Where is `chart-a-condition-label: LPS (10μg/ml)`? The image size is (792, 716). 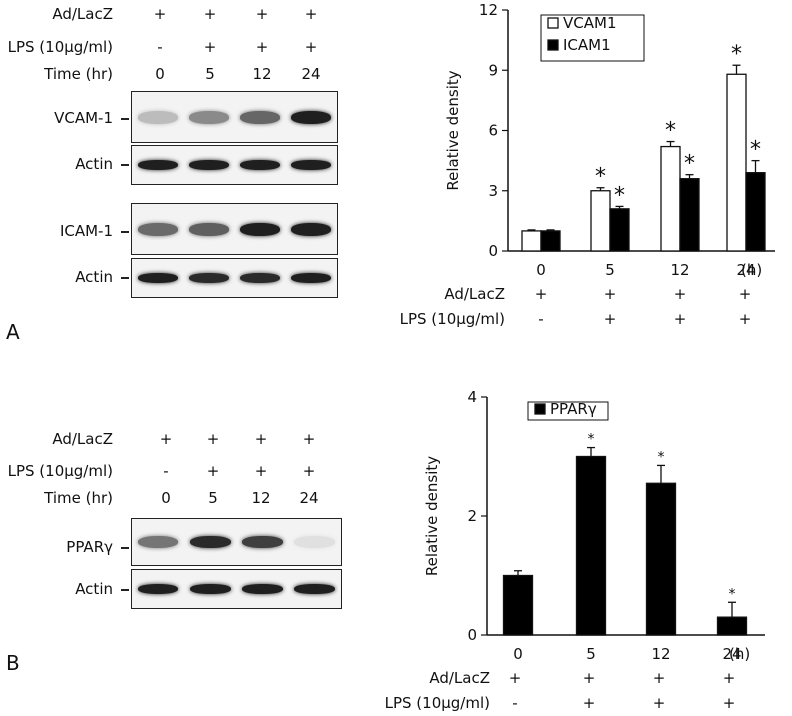
chart-a-condition-label: LPS (10μg/ml) is located at coordinates (452, 319).